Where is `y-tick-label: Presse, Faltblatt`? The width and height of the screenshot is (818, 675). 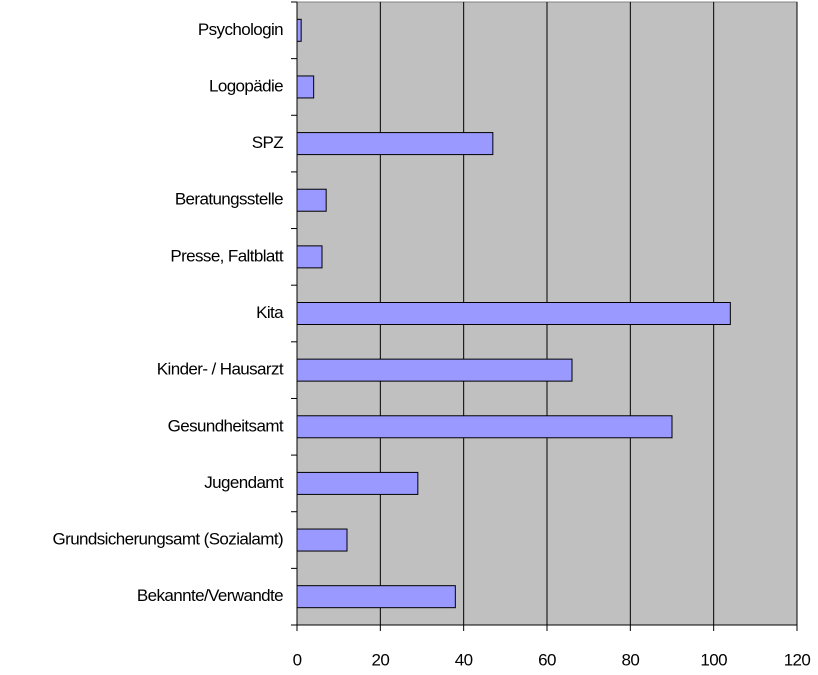
y-tick-label: Presse, Faltblatt is located at coordinates (227, 255).